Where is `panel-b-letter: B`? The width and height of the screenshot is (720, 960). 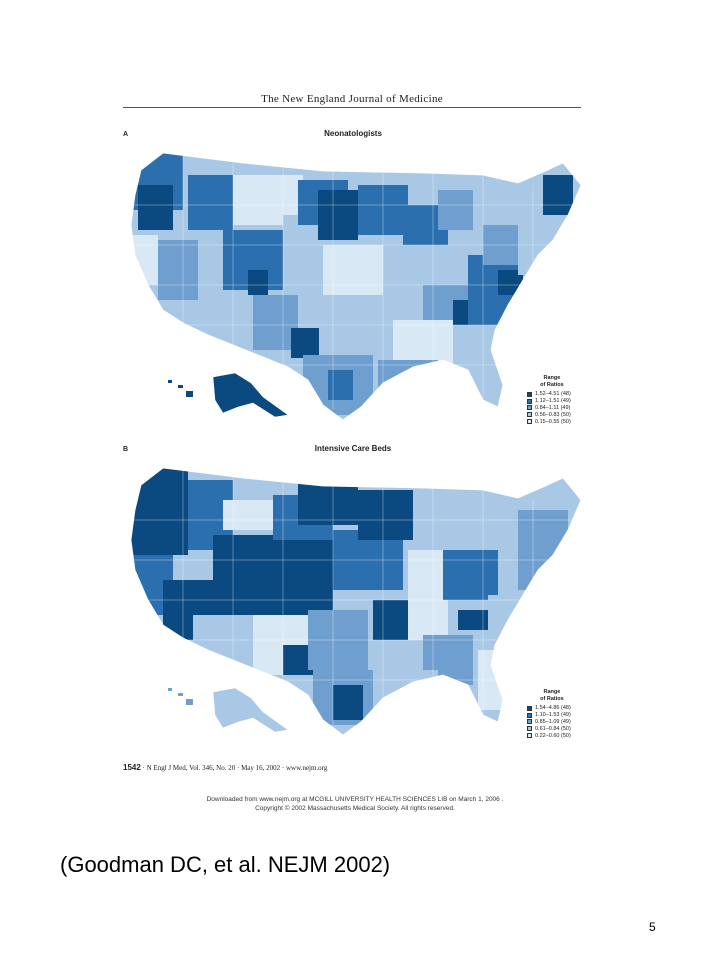
panel-b-letter: B is located at coordinates (126, 449).